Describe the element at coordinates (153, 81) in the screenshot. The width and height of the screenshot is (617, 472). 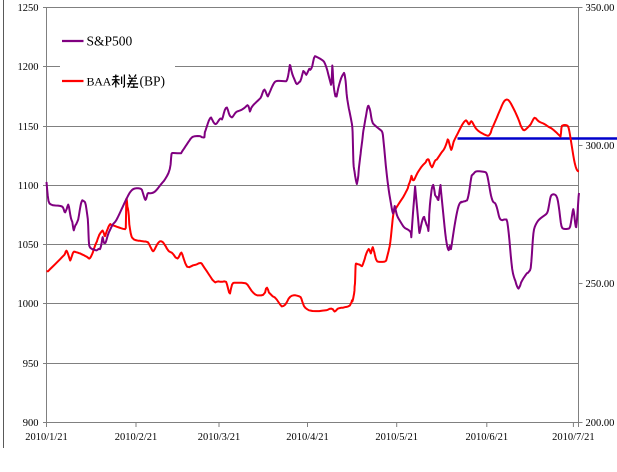
I see `svg-text: (BP)` at that location.